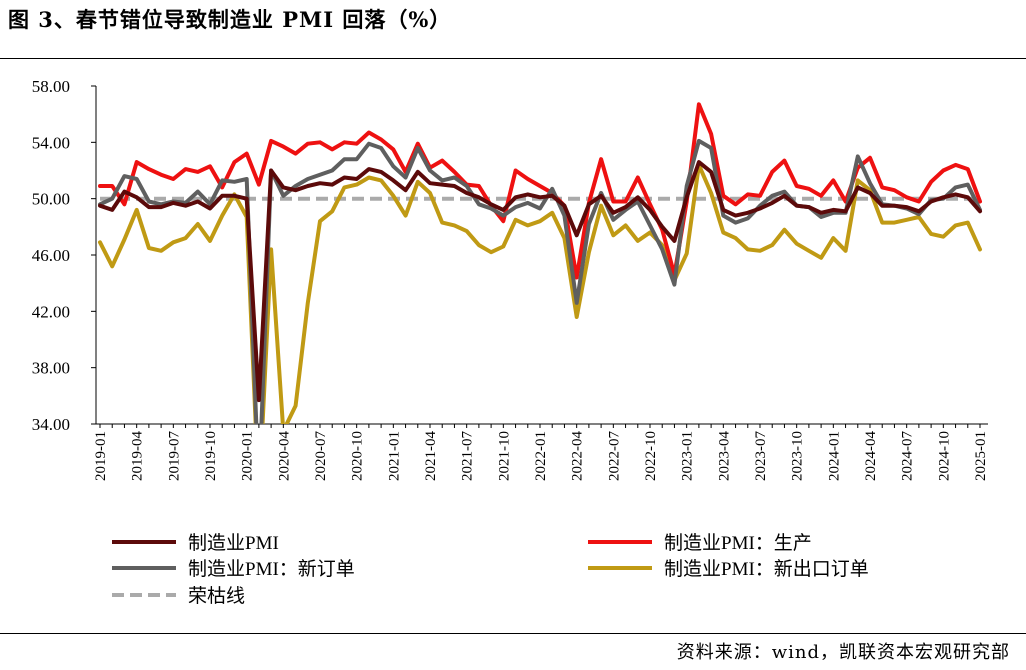  Describe the element at coordinates (248, 456) in the screenshot. I see `x-tick-label: 2020-01` at that location.